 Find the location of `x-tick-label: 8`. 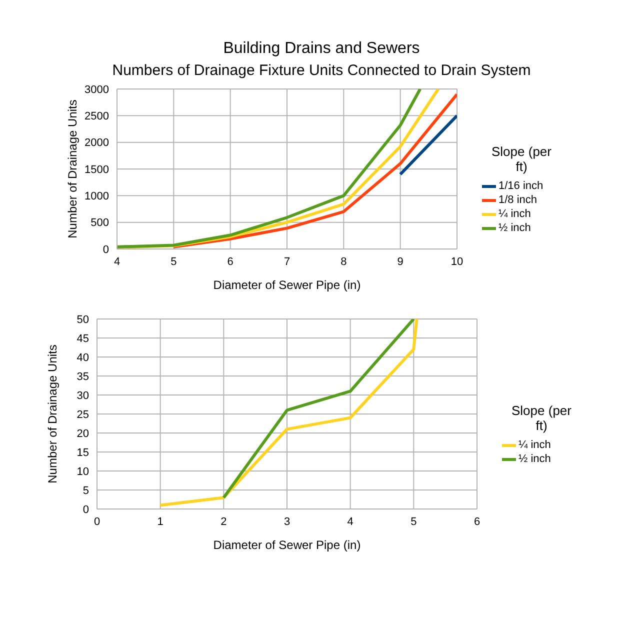

x-tick-label: 8 is located at coordinates (343, 262).